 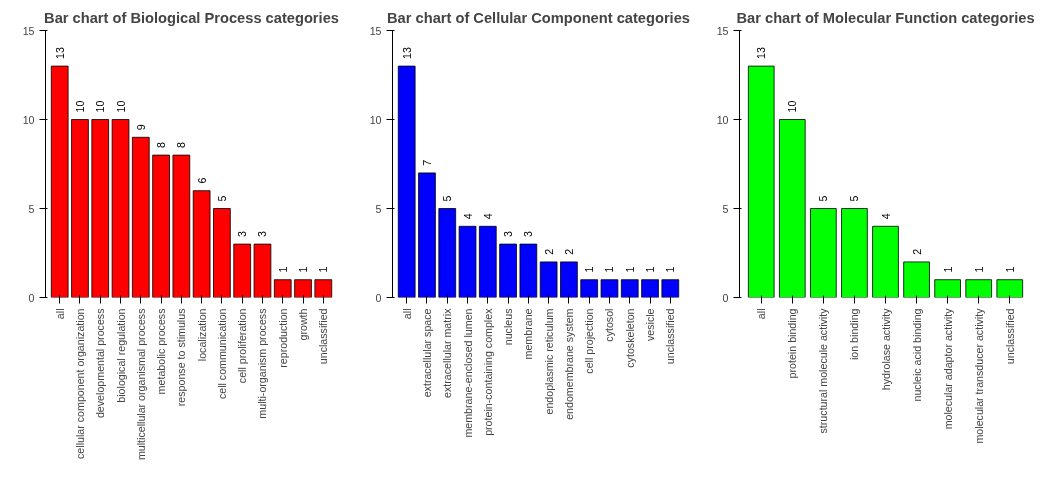 I want to click on x-tick-label: vesicle, so click(x=650, y=325).